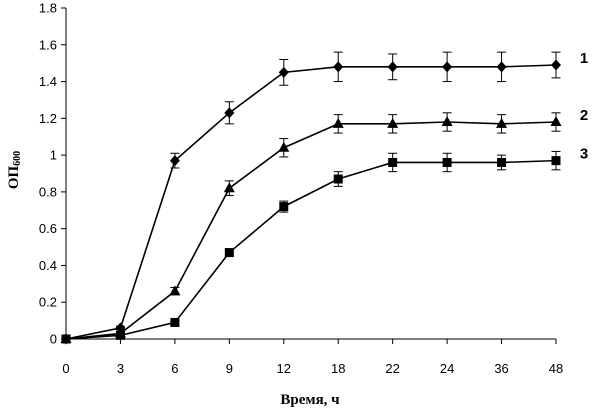 The image size is (594, 413). I want to click on y-axis-label: ОП600, so click(14, 170).